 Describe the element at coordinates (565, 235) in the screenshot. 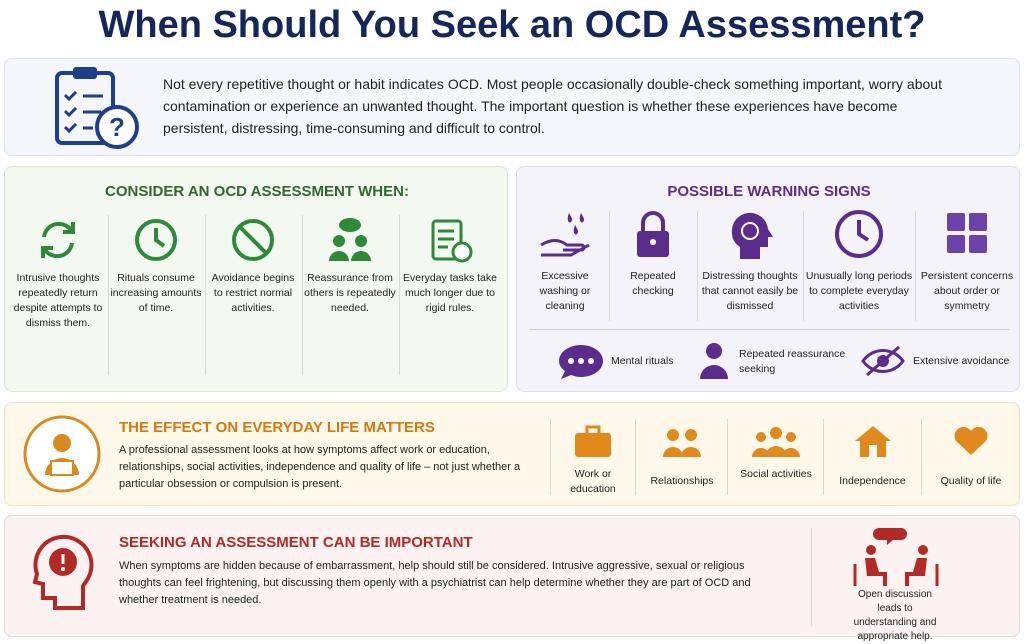

I see `washing-icon` at that location.